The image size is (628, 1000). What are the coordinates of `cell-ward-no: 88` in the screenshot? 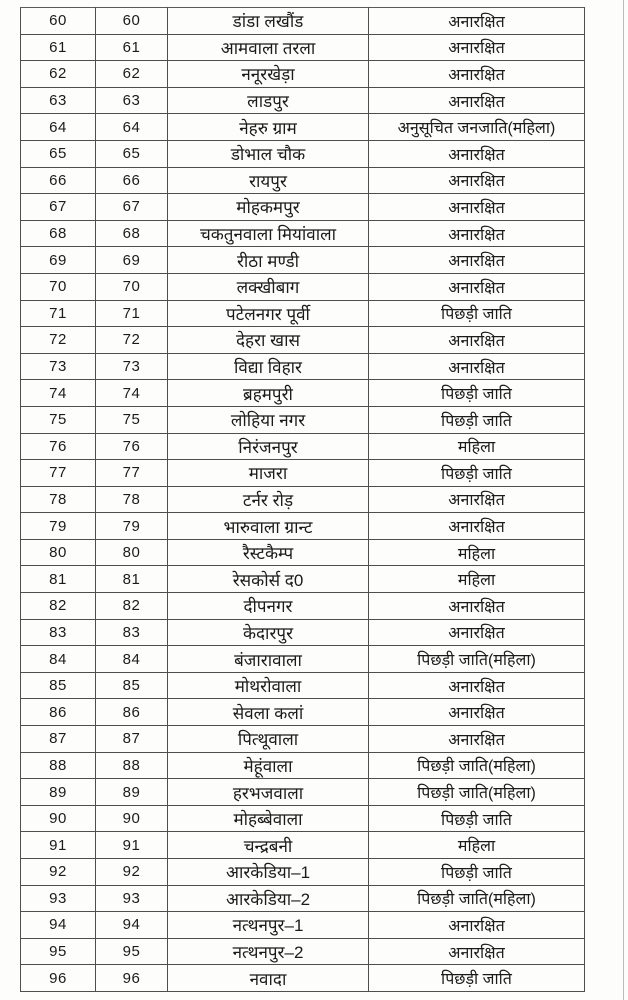 It's located at (131, 765).